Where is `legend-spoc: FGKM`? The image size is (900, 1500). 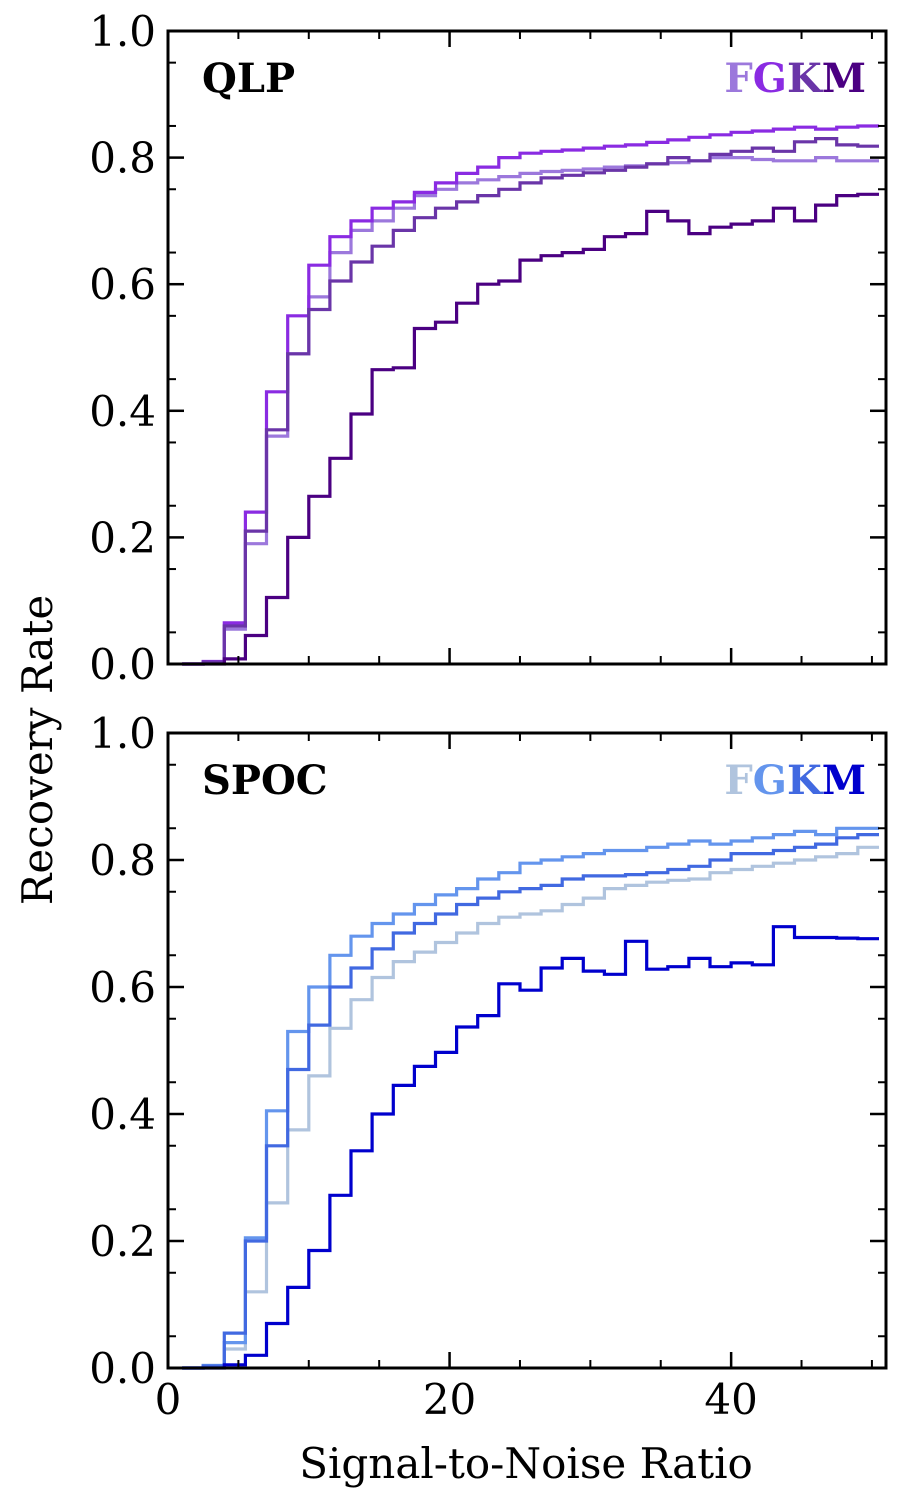
legend-spoc: FGKM is located at coordinates (795, 780).